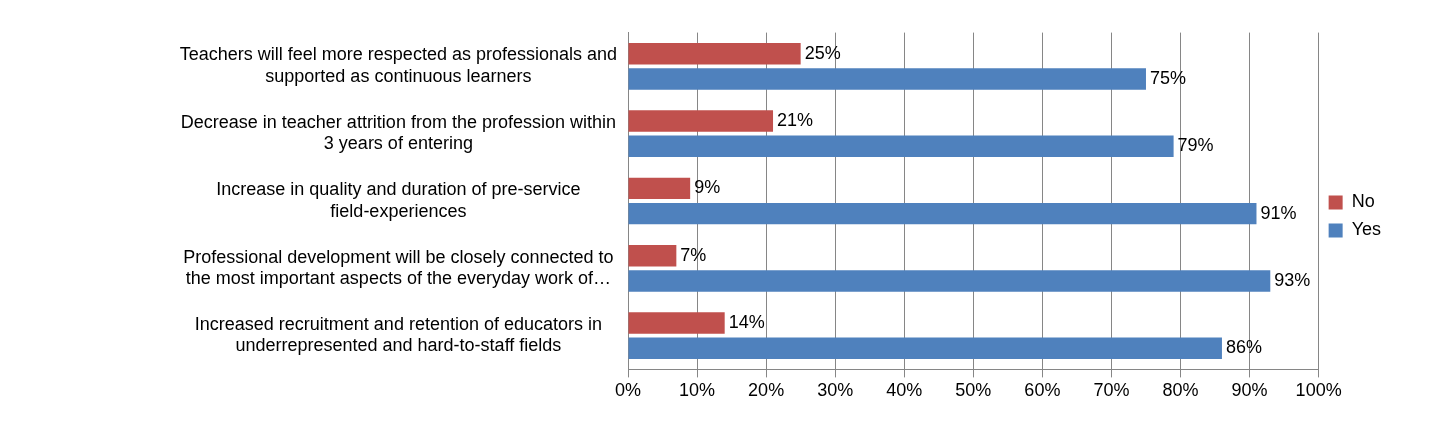 The height and width of the screenshot is (423, 1429). Describe the element at coordinates (746, 322) in the screenshot. I see `data-label: 14%` at that location.